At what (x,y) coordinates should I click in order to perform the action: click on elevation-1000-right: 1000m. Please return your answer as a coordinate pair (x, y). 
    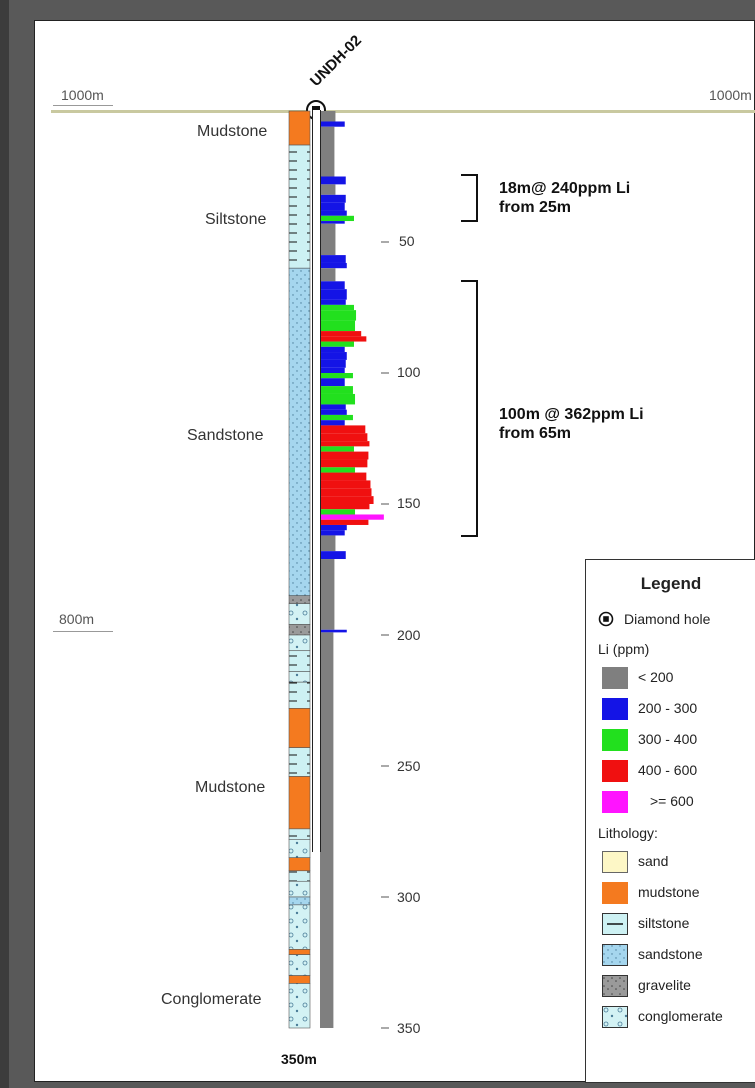
    Looking at the image, I should click on (730, 95).